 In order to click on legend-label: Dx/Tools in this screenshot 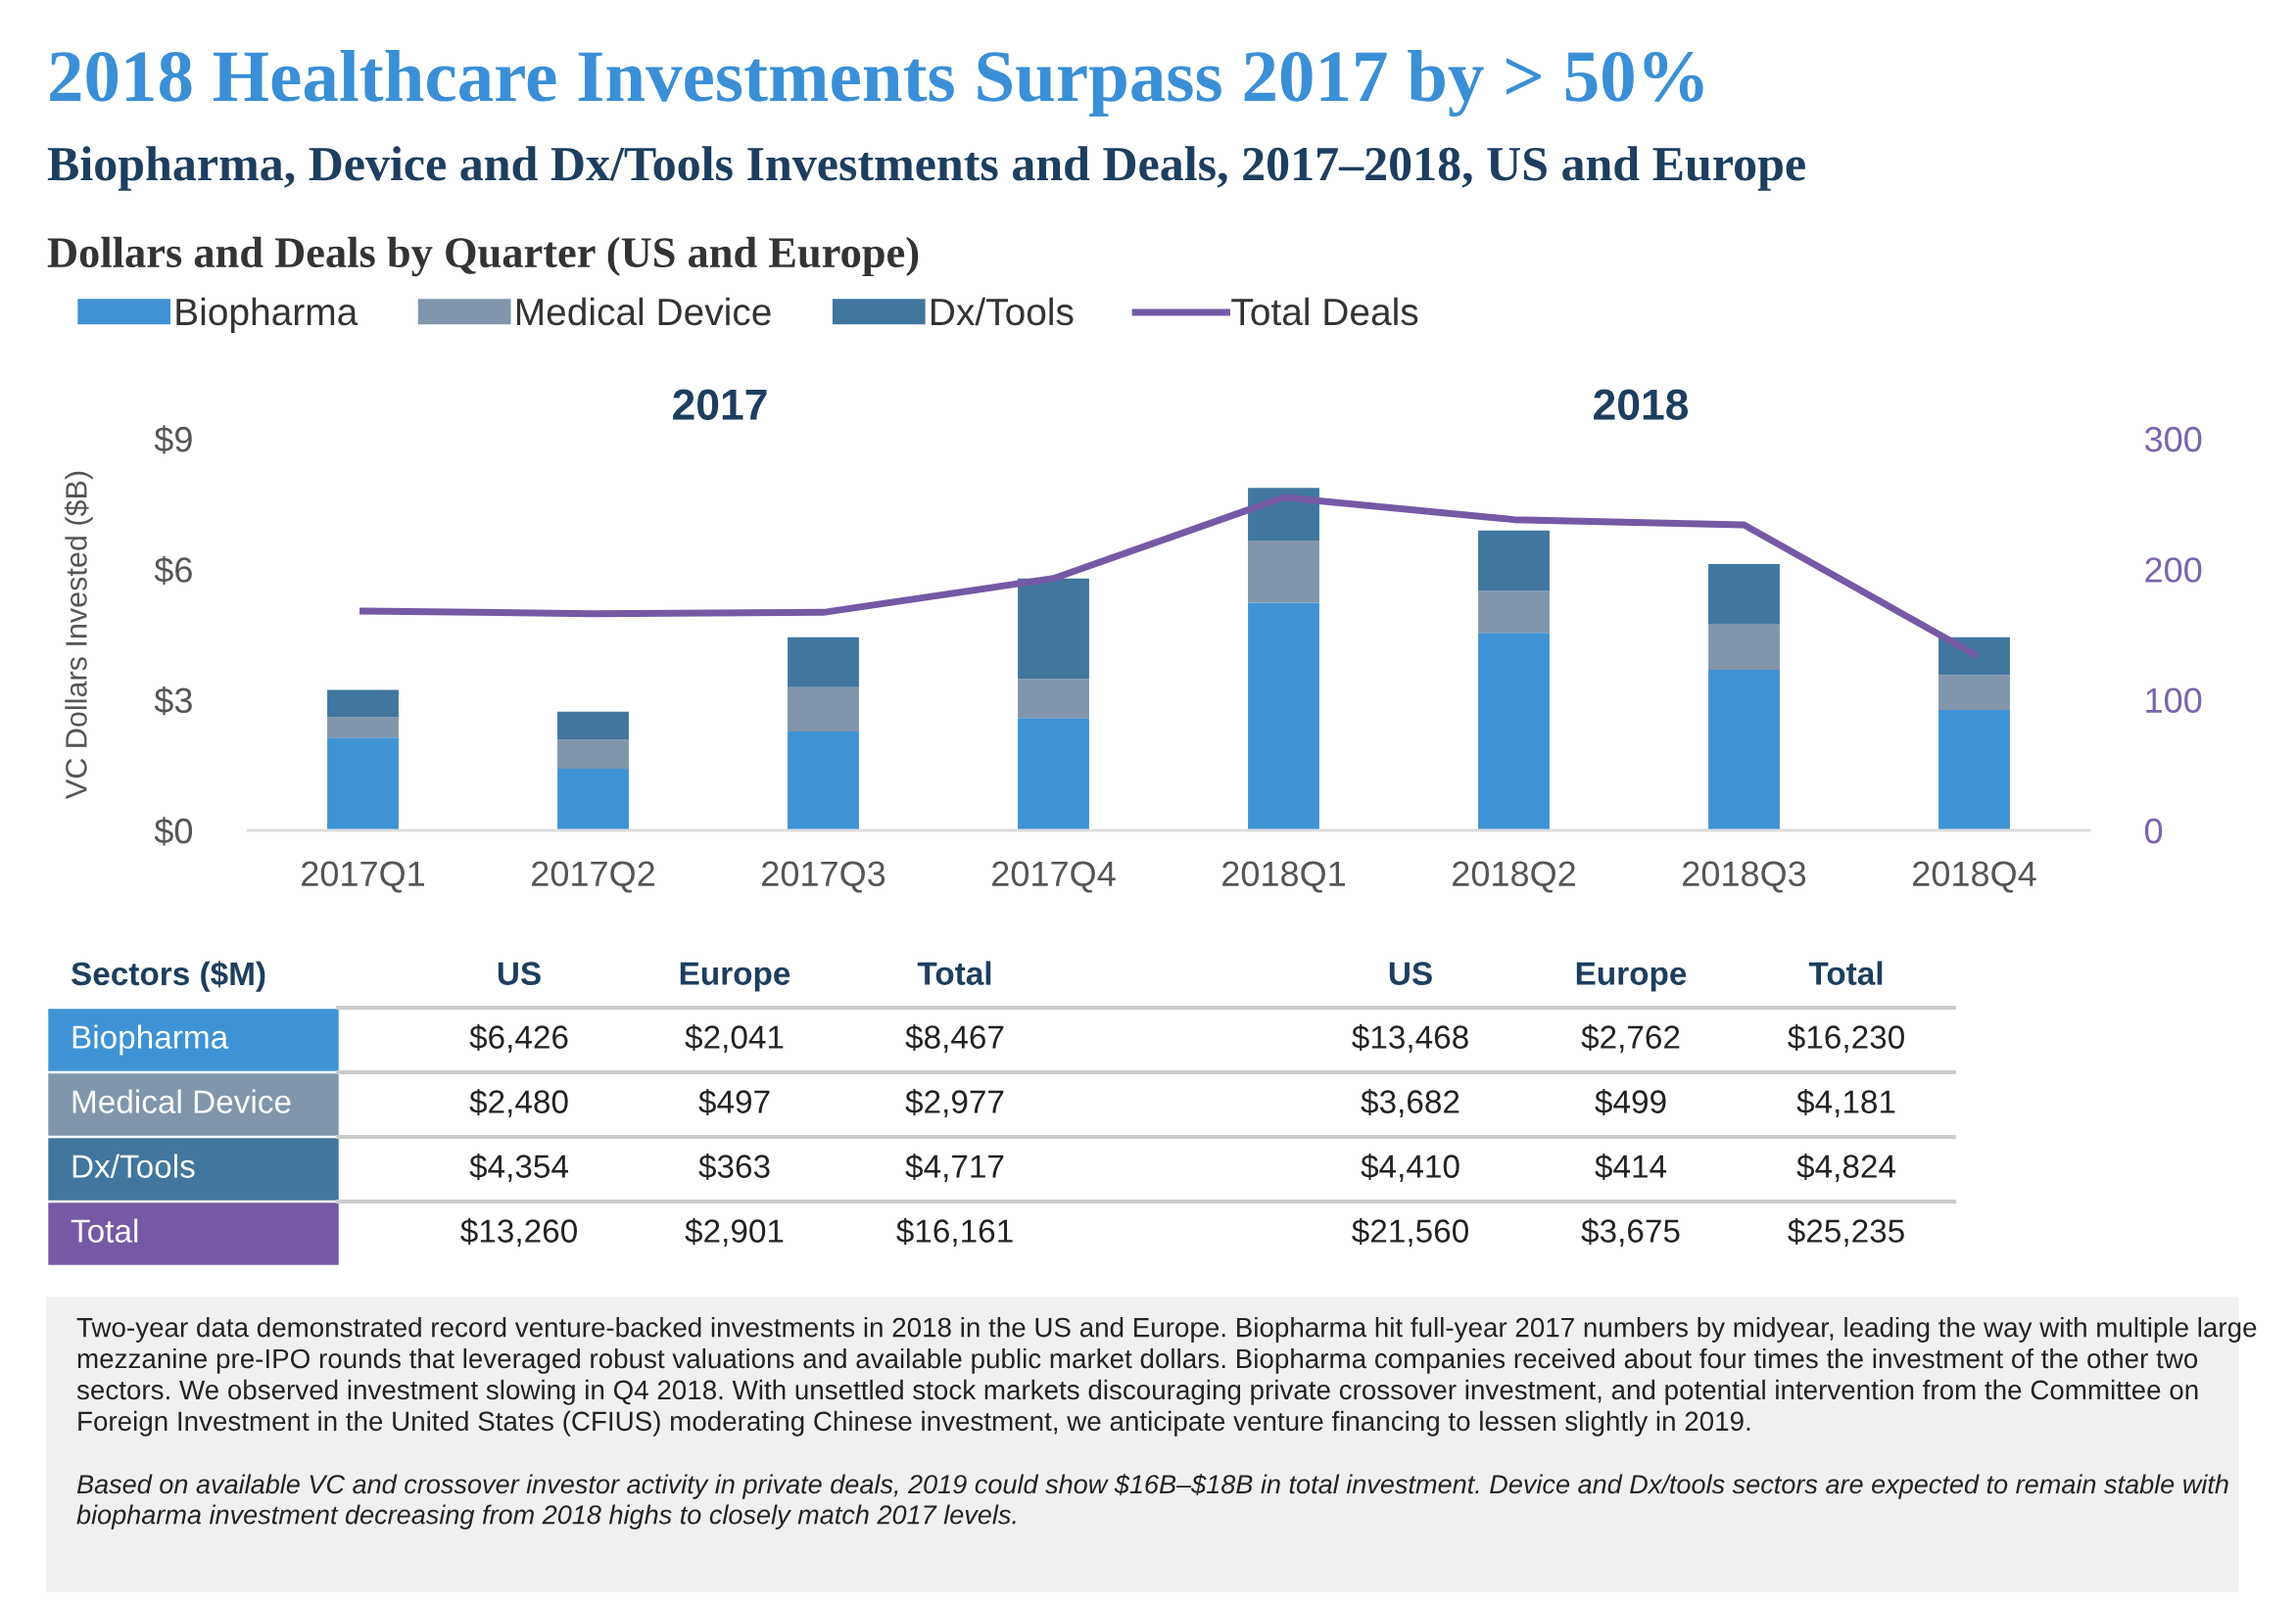, I will do `click(1003, 311)`.